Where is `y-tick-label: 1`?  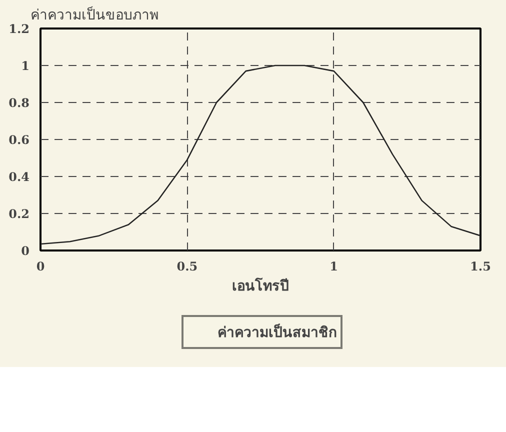 y-tick-label: 1 is located at coordinates (25, 66).